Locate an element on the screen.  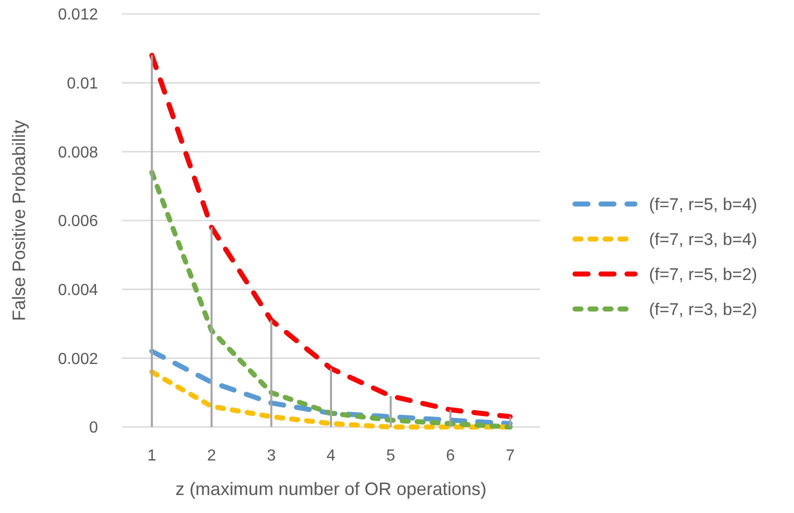
legend-label: (f=7, r=3, b=4) is located at coordinates (703, 239).